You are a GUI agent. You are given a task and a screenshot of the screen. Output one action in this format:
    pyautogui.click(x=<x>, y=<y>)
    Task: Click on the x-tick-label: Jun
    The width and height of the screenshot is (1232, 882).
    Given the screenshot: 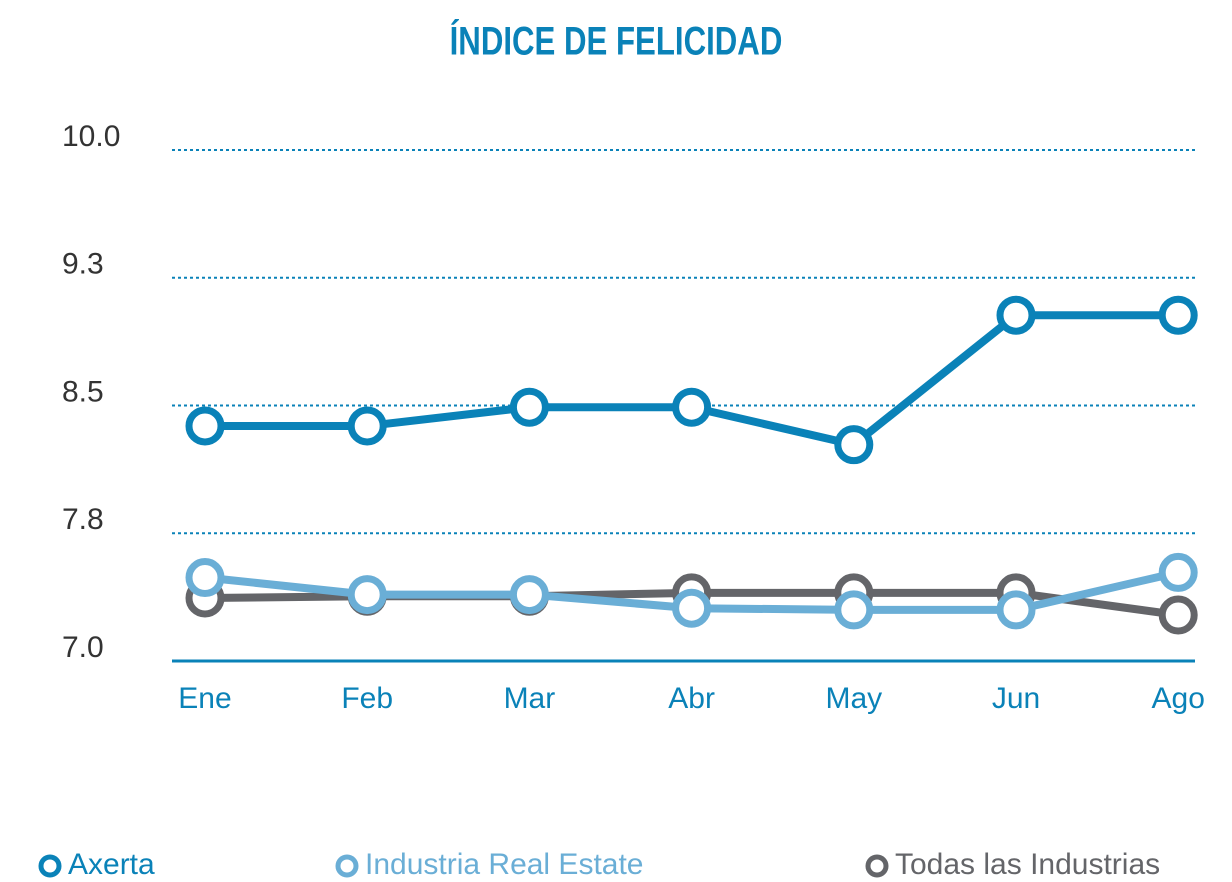 What is the action you would take?
    pyautogui.click(x=1016, y=698)
    